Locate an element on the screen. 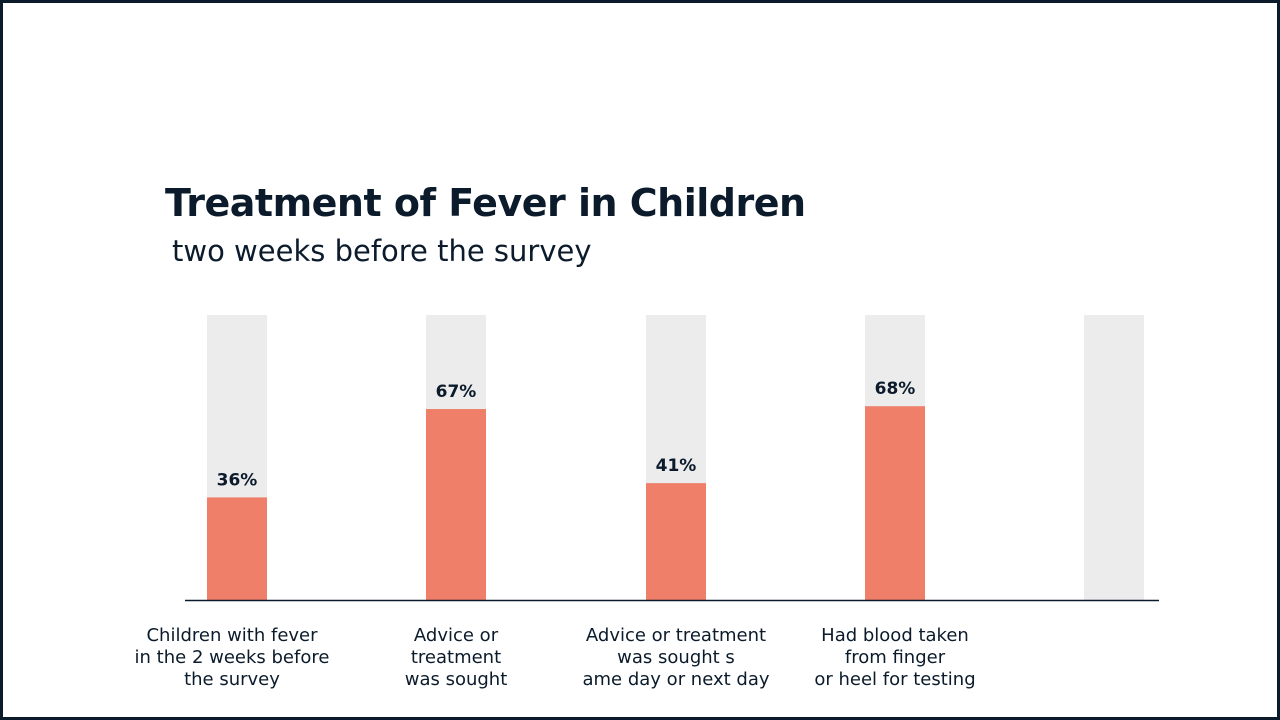 This screenshot has width=1280, height=720. bar-value-label: 68% is located at coordinates (895, 389).